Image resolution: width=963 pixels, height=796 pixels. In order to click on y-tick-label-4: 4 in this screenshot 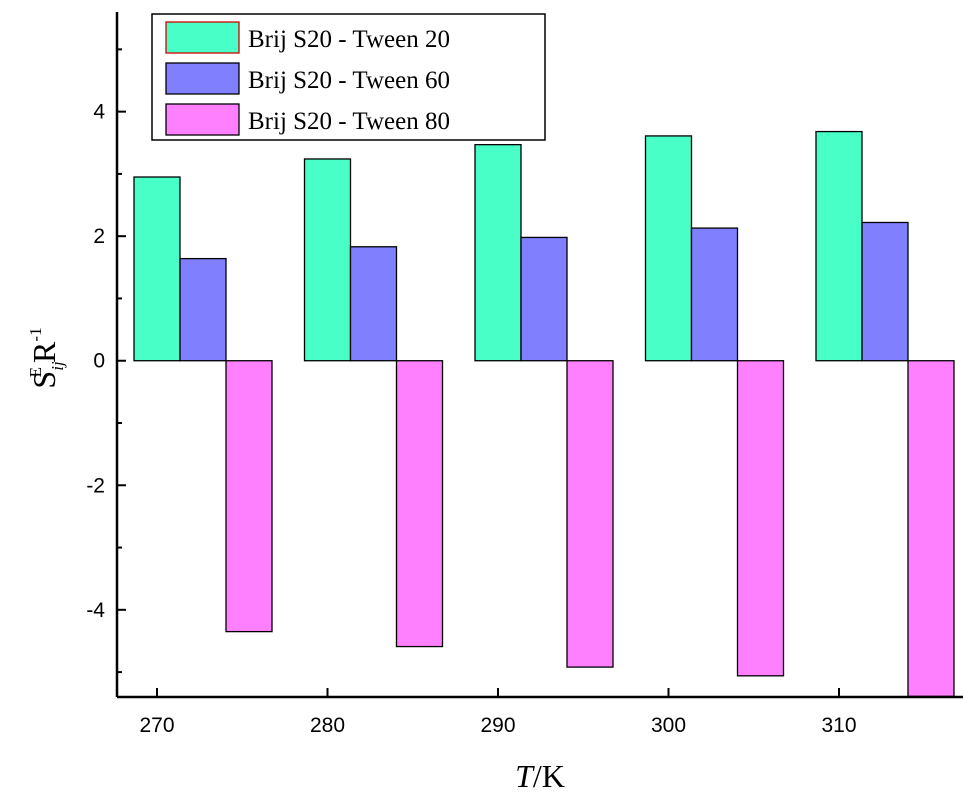, I will do `click(99, 112)`.